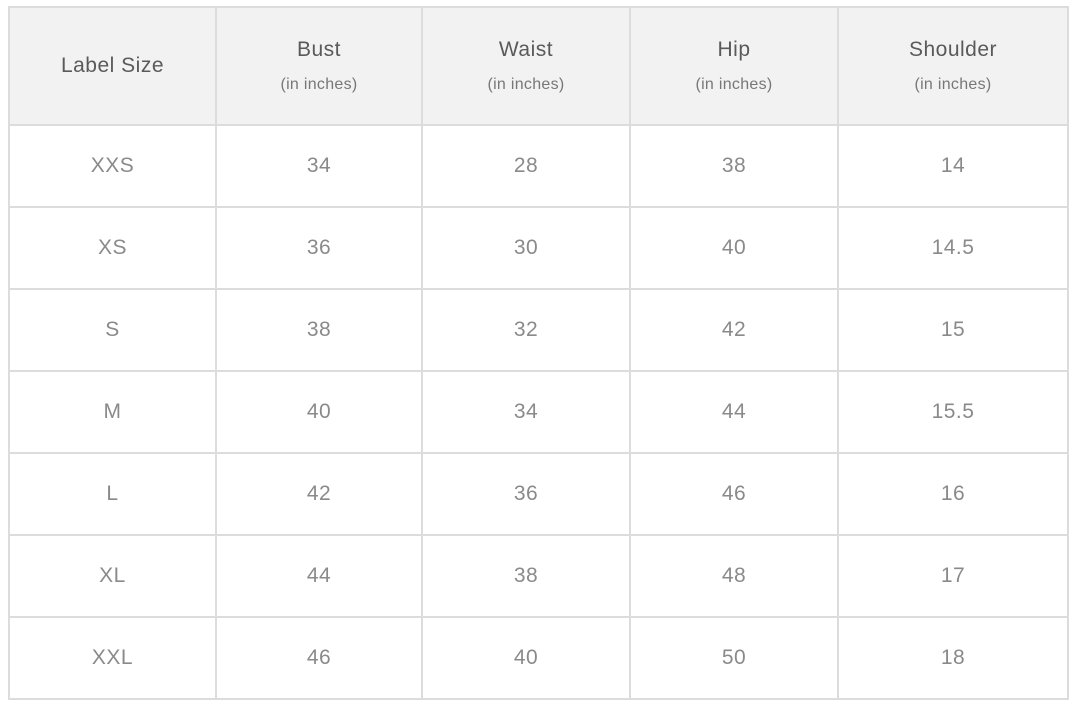  What do you see at coordinates (953, 166) in the screenshot?
I see `cell-shoulder: 14` at bounding box center [953, 166].